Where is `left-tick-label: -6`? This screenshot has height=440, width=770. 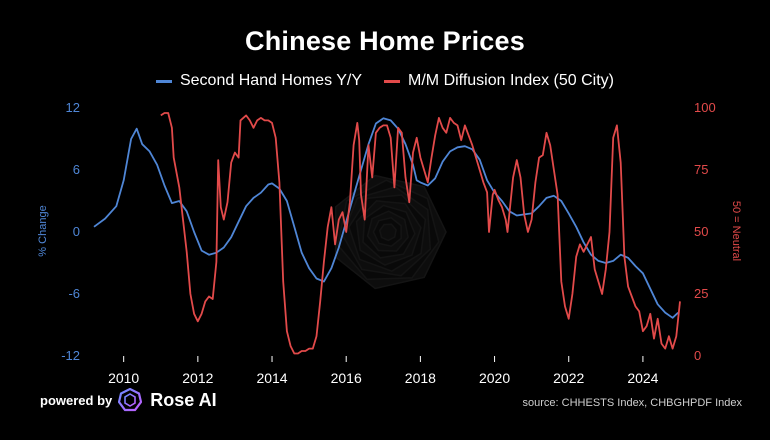 left-tick-label: -6 is located at coordinates (74, 293).